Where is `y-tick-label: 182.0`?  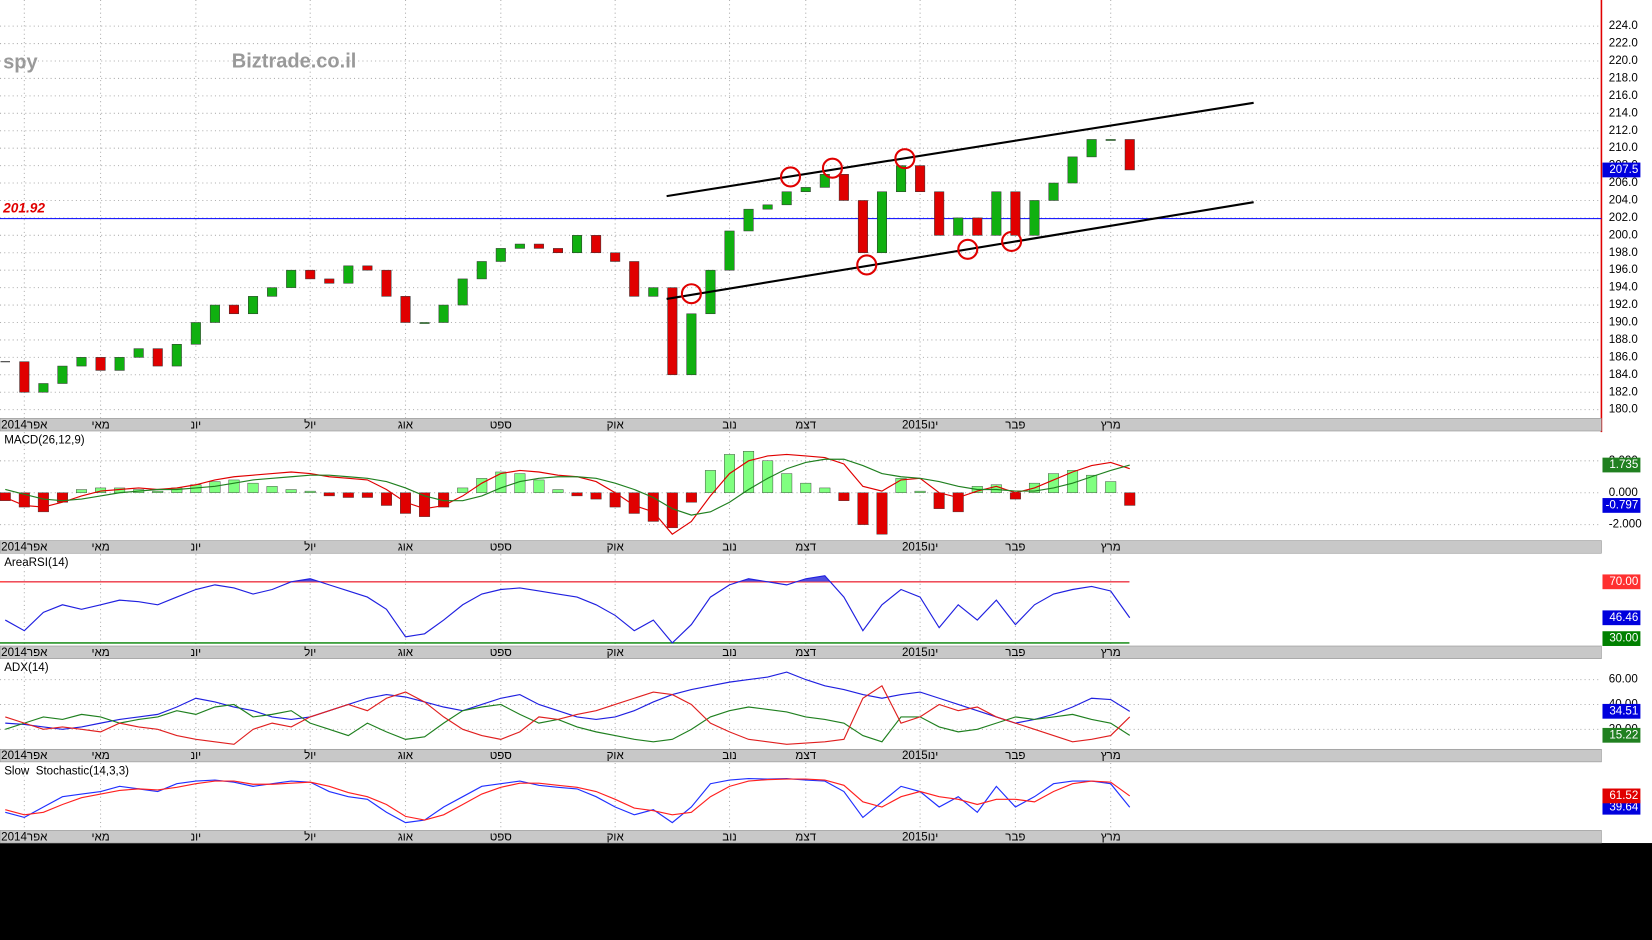 y-tick-label: 182.0 is located at coordinates (1623, 392).